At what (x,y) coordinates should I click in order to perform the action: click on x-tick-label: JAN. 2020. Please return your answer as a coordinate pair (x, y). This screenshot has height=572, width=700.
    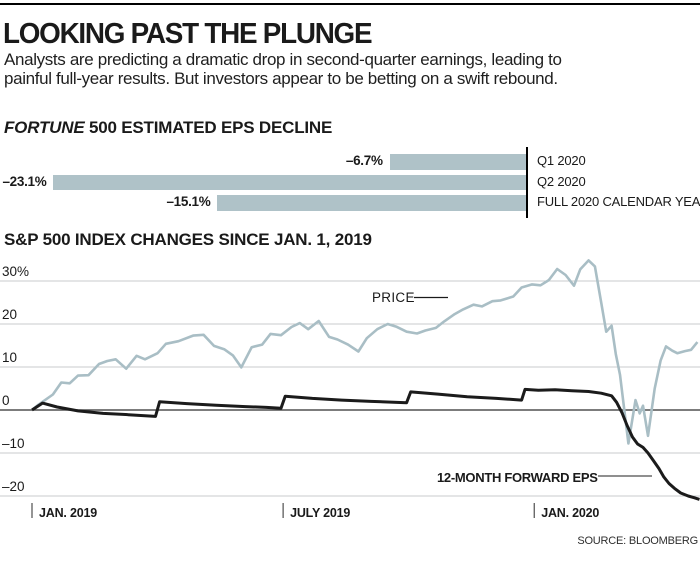
    Looking at the image, I should click on (570, 513).